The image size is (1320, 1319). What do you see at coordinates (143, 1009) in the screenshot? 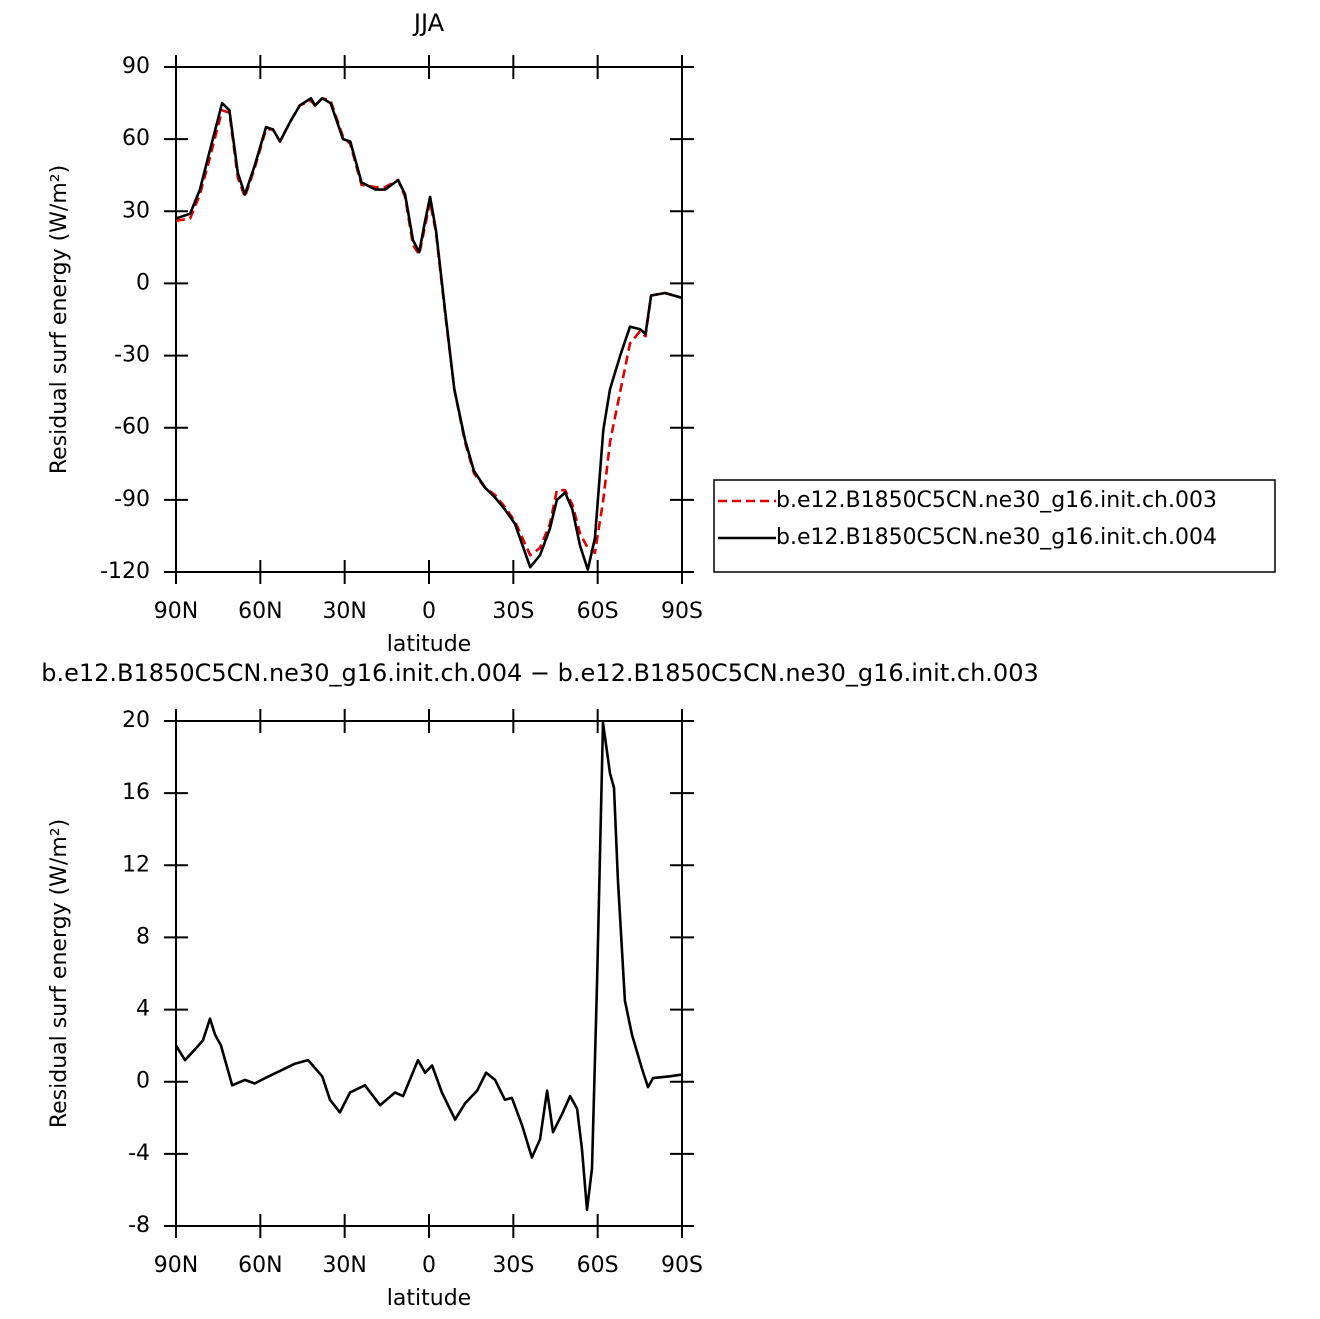
I see `y-tick-label: 4` at bounding box center [143, 1009].